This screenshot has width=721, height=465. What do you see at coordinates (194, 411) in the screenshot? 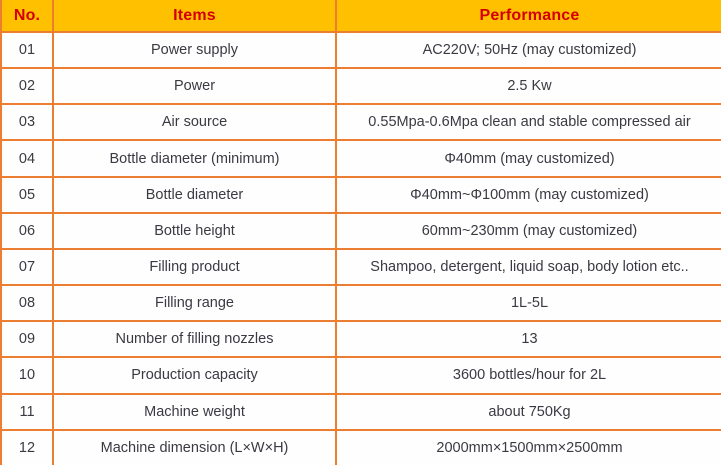
I see `cell-item: Machine weight` at bounding box center [194, 411].